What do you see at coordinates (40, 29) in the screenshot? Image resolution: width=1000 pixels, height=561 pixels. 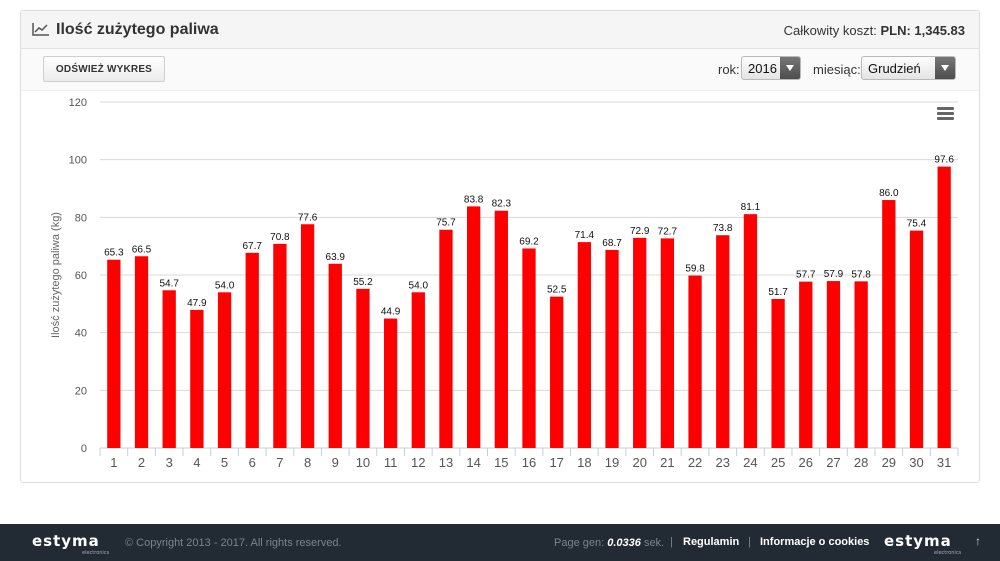 I see `line-chart-icon` at bounding box center [40, 29].